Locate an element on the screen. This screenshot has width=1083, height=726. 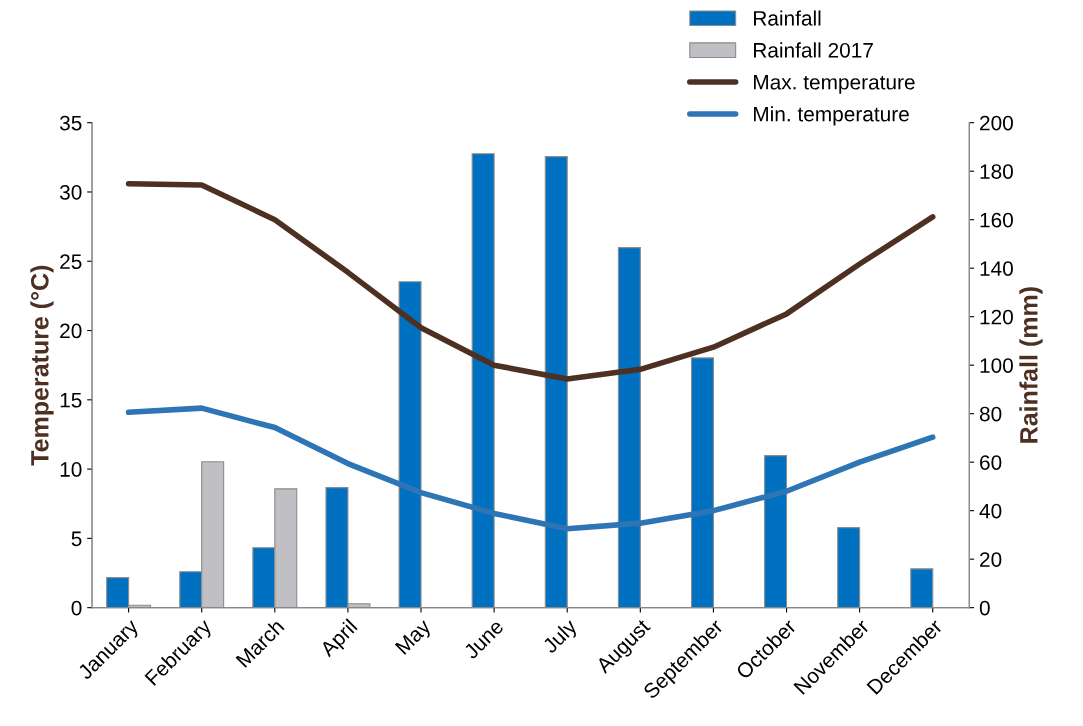
legend-label: Rainfall is located at coordinates (787, 18).